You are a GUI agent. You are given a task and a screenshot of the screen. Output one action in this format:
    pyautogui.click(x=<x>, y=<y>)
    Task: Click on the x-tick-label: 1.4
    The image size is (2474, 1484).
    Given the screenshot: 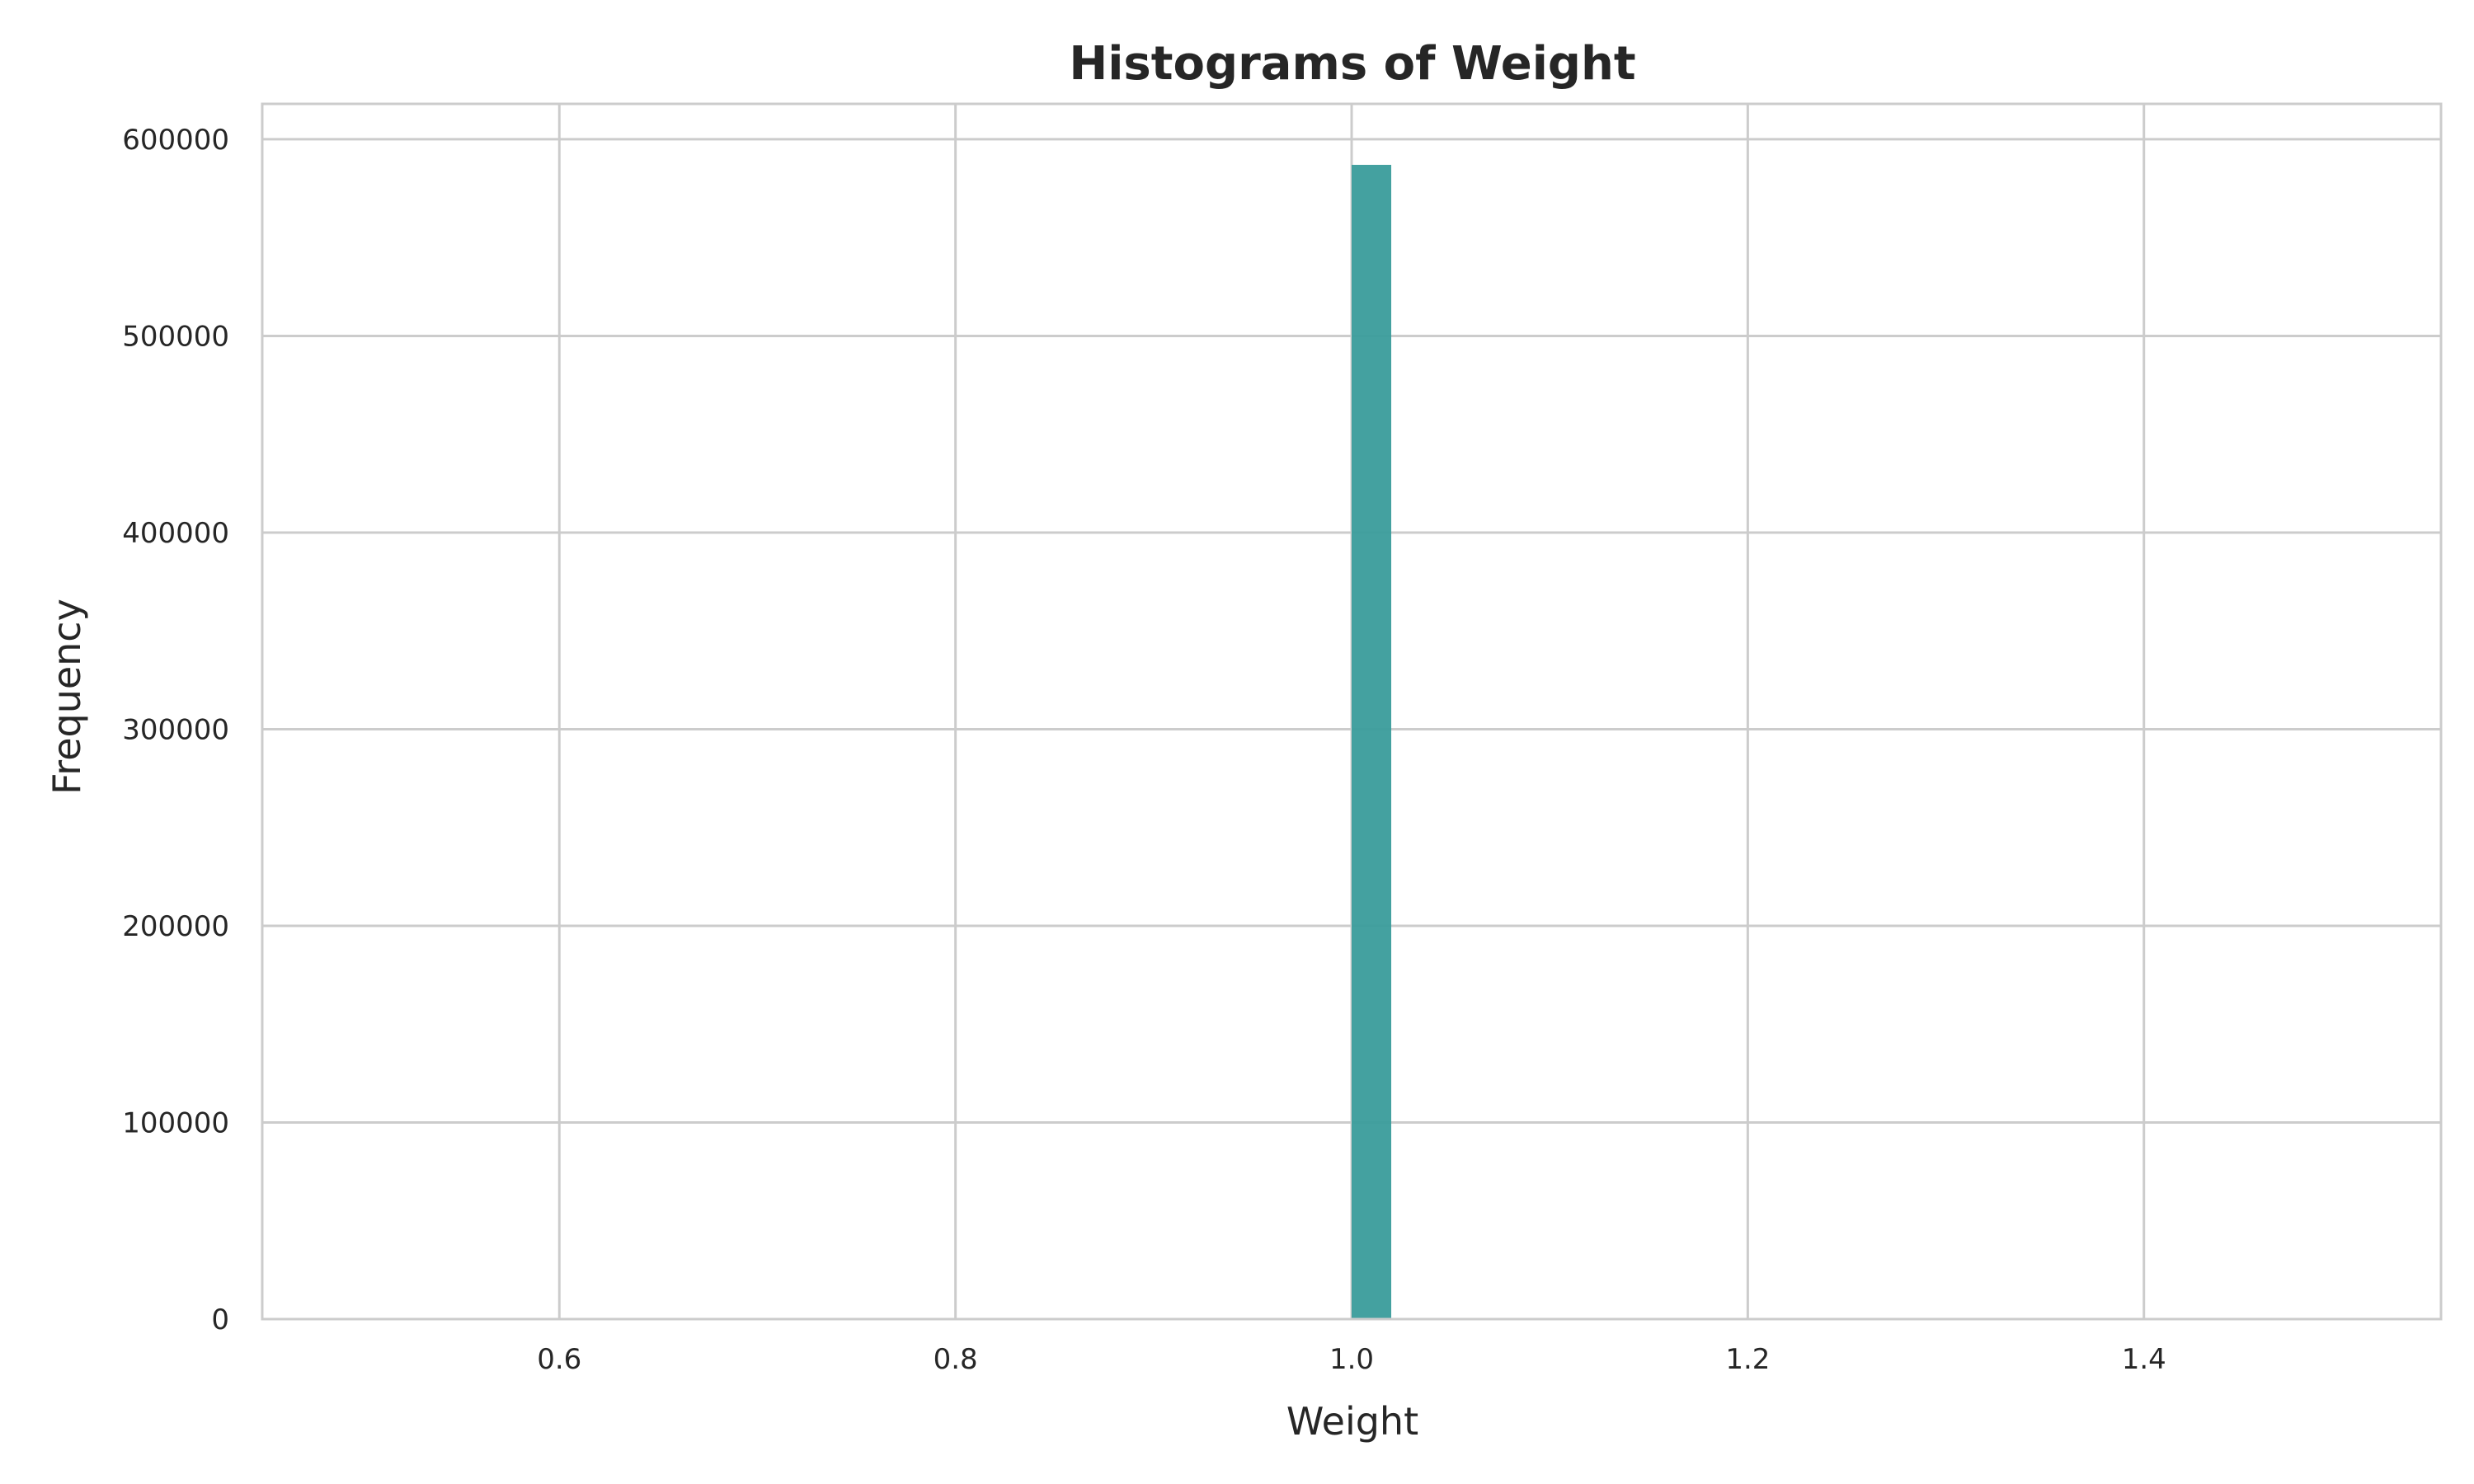 What is the action you would take?
    pyautogui.click(x=2144, y=1359)
    